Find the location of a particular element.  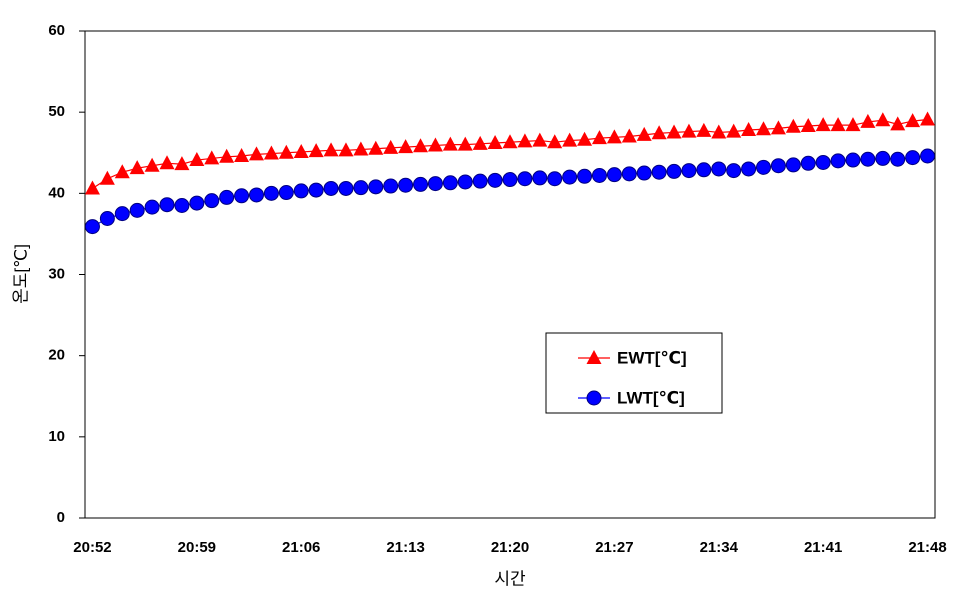

y-axis-label: 온도[℃] is located at coordinates (20, 274).